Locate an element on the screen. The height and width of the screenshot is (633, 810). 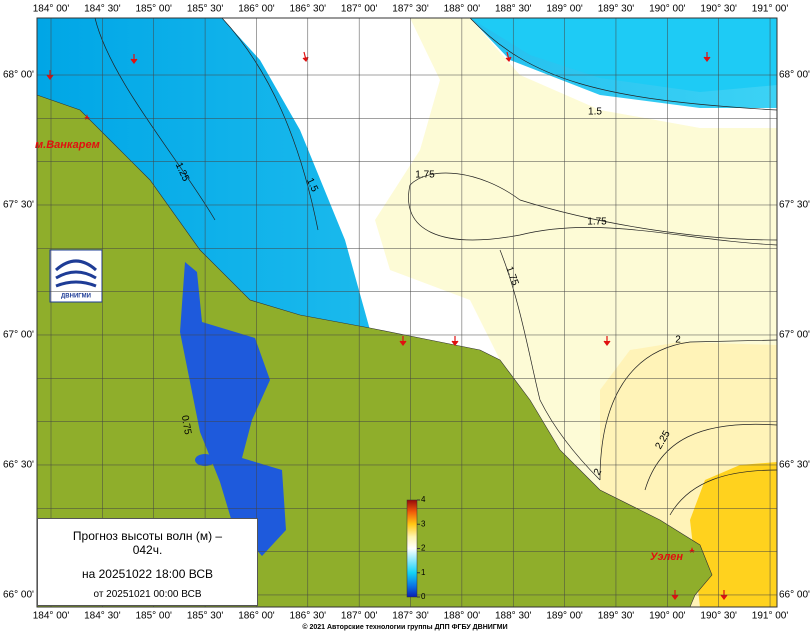
logo-text: ДВНИГМИ is located at coordinates (76, 297).